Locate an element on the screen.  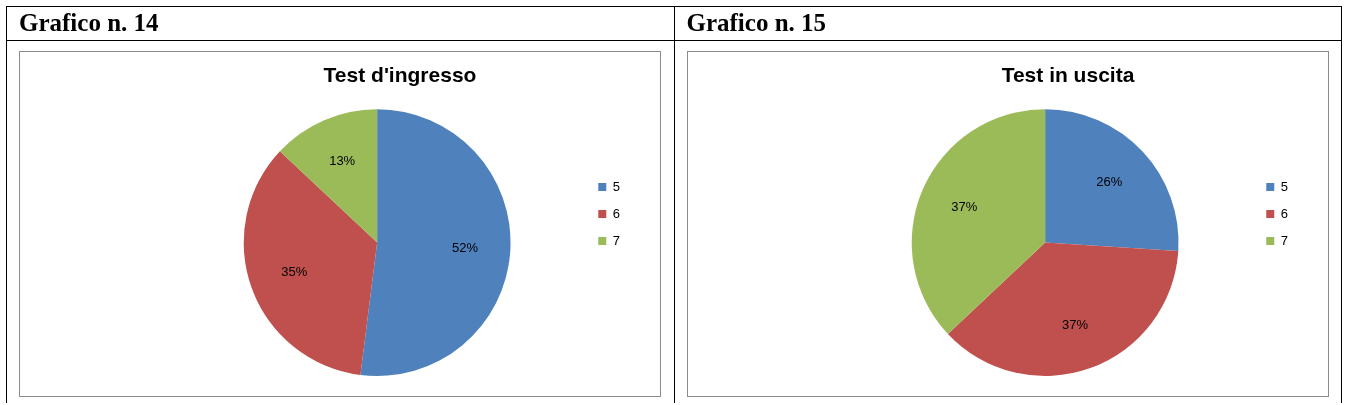
data-label: 26% is located at coordinates (1109, 181).